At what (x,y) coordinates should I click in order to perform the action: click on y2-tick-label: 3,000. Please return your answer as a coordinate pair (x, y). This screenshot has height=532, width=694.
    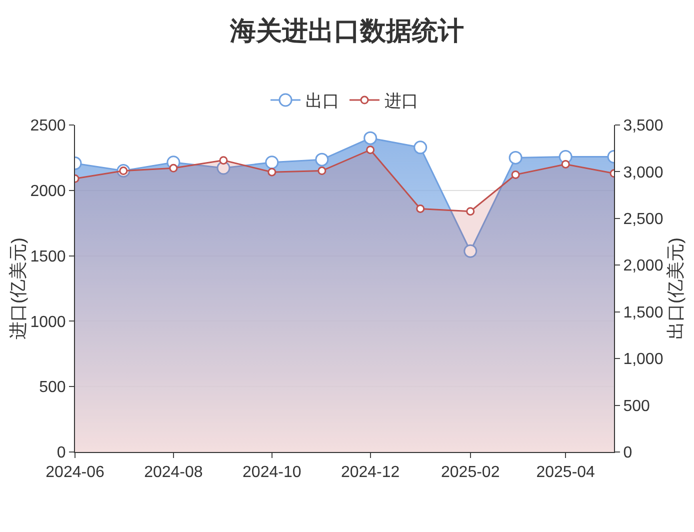
    Looking at the image, I should click on (643, 173).